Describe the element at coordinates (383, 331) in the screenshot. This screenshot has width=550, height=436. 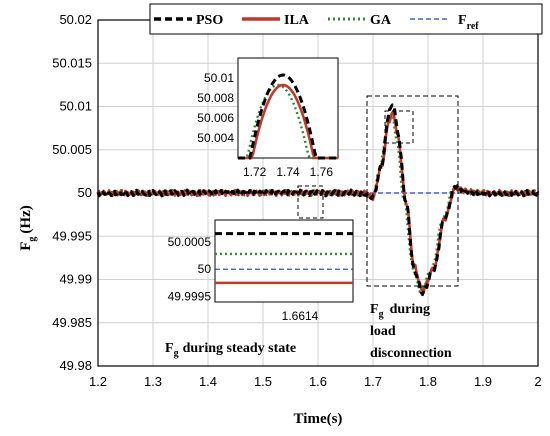
I see `annotation-load-line2: load` at that location.